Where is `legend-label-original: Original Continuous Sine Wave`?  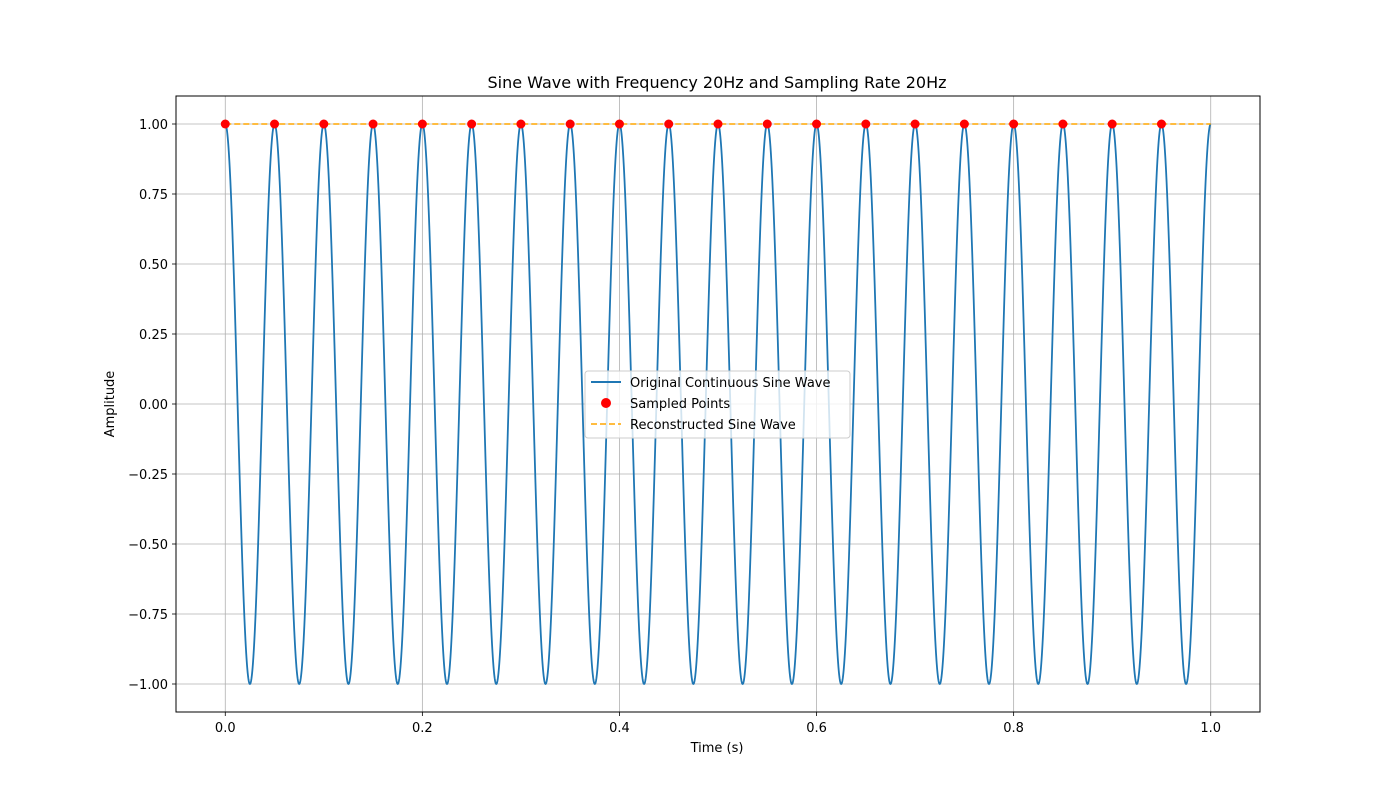
legend-label-original: Original Continuous Sine Wave is located at coordinates (730, 383).